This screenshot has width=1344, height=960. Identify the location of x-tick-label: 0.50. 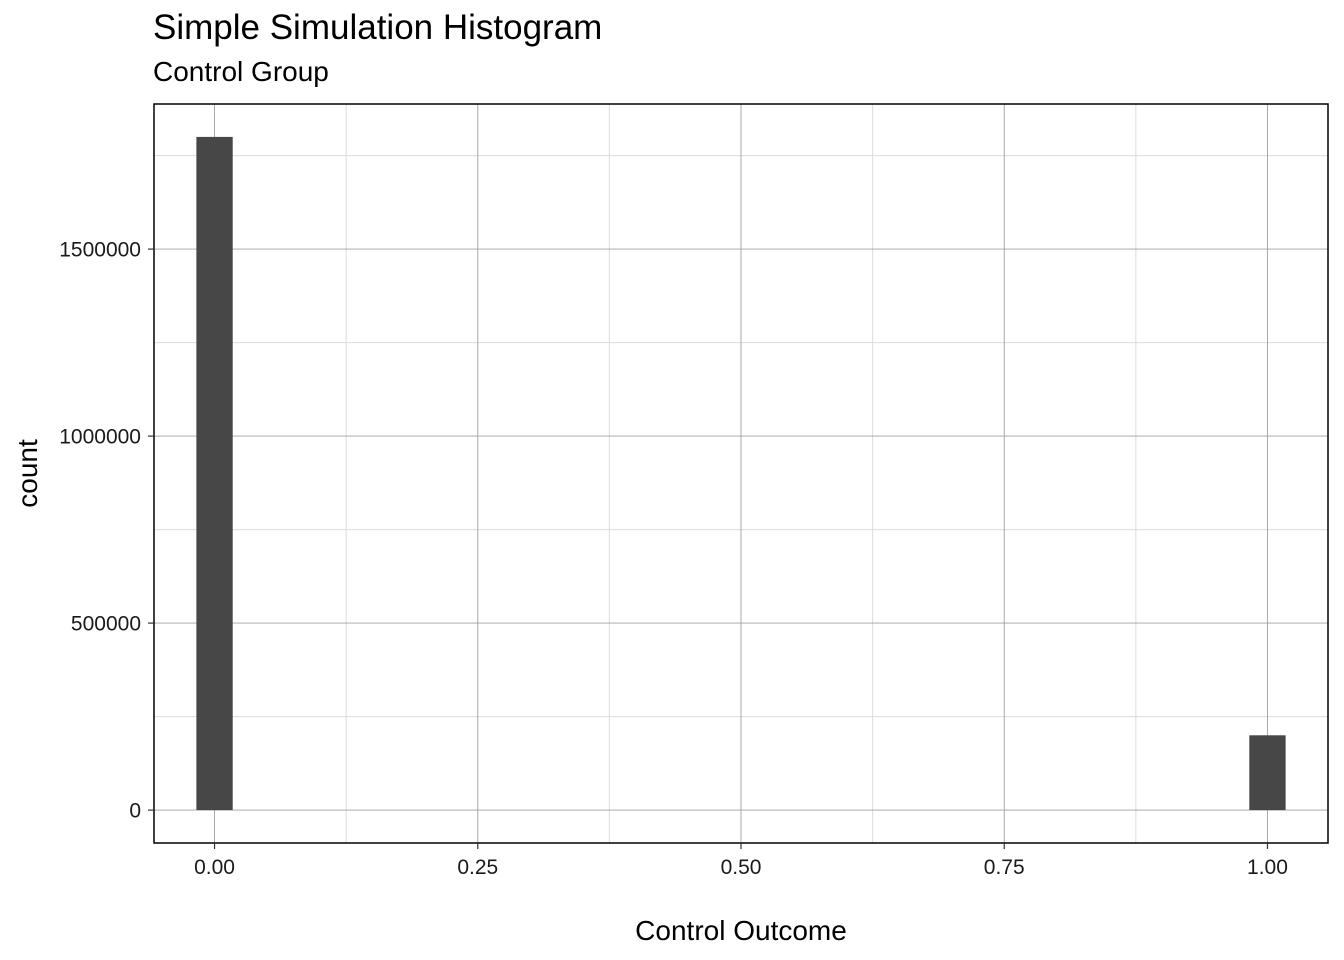
(741, 867).